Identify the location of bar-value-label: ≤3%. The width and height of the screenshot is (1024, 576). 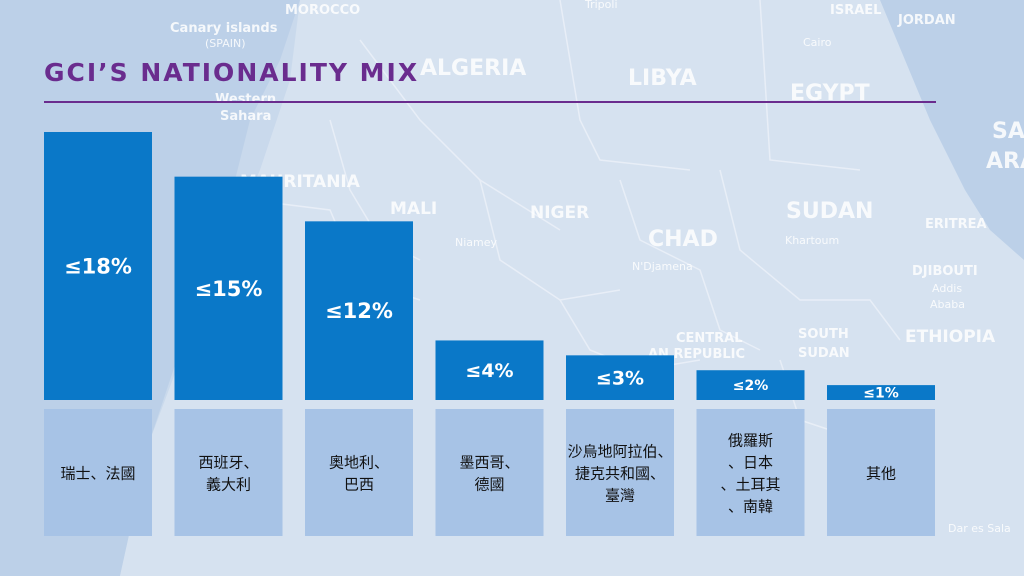
(620, 379).